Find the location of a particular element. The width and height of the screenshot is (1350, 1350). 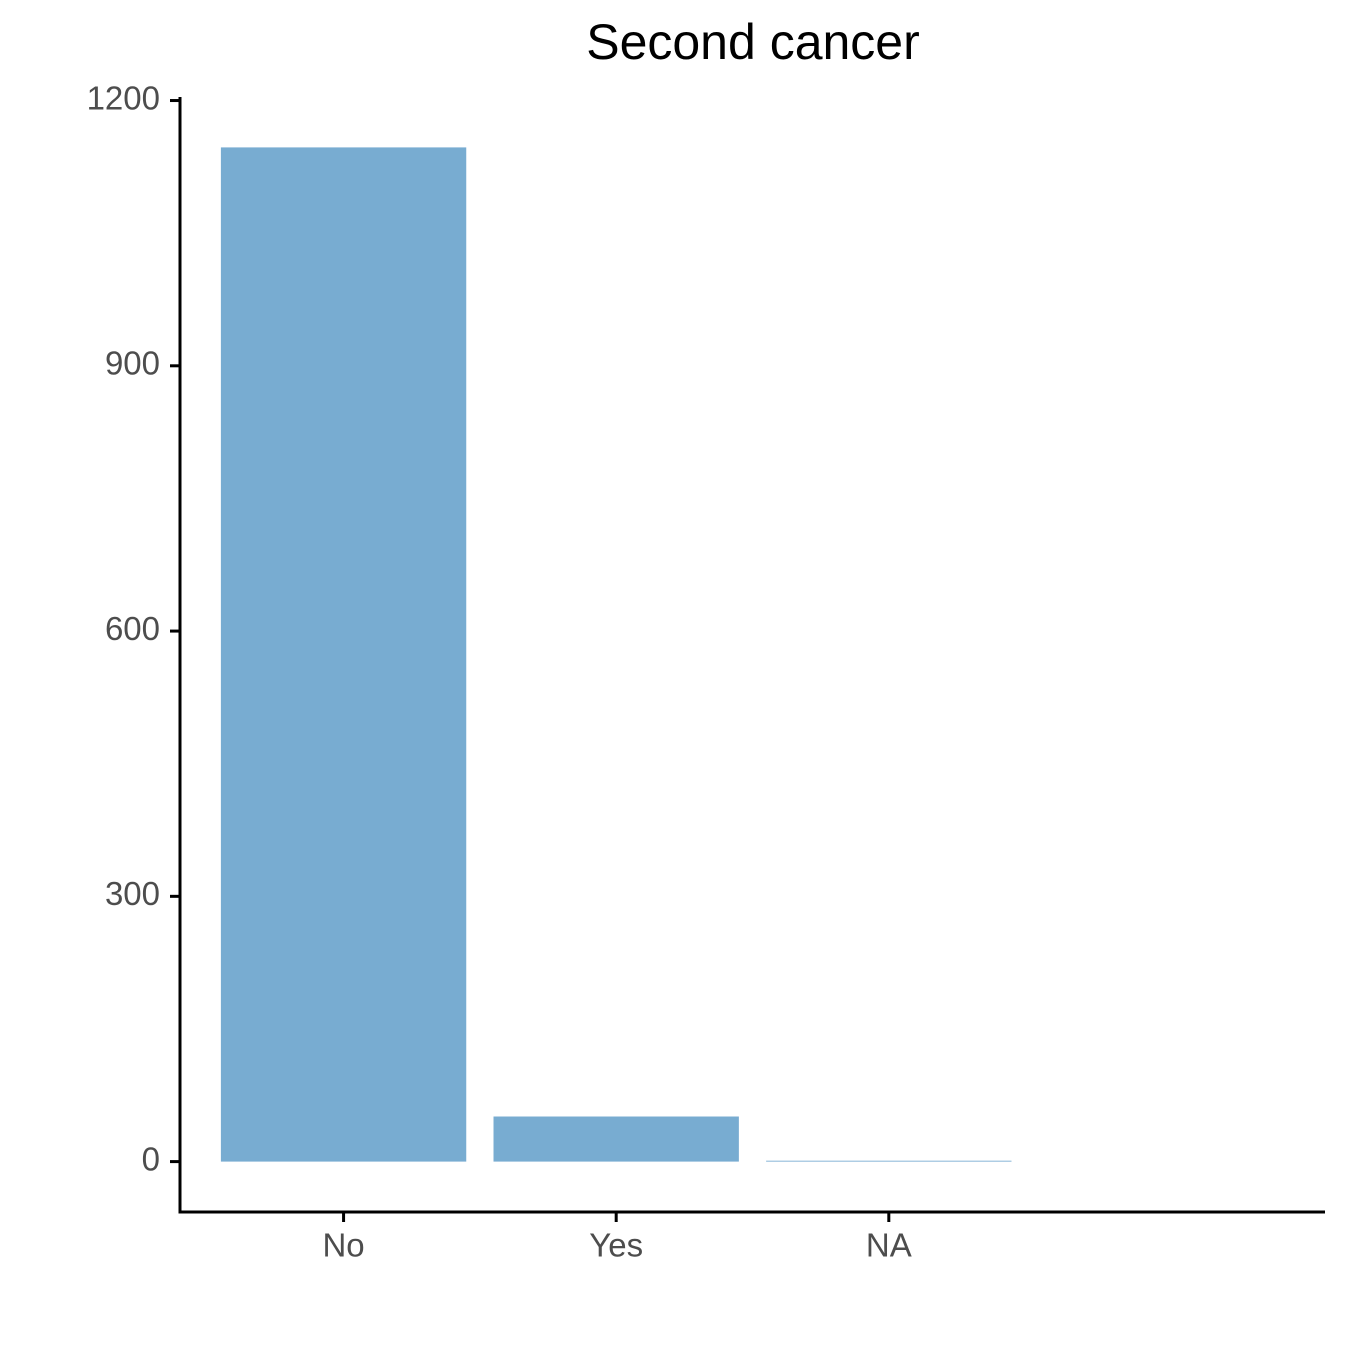

chart-title: Second cancer is located at coordinates (753, 42).